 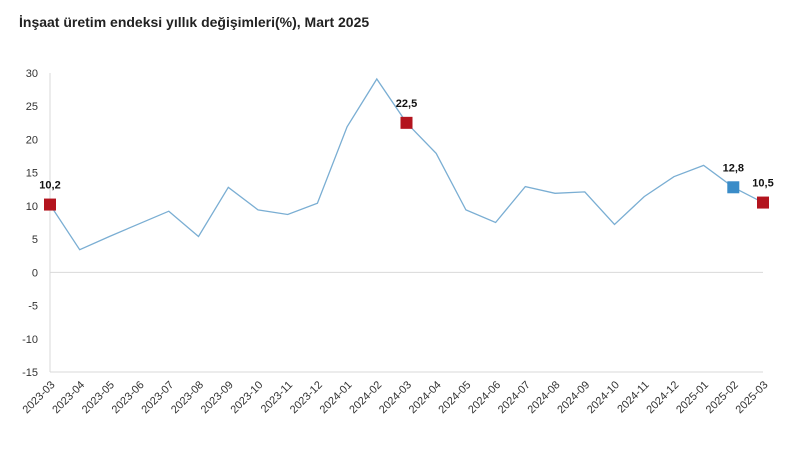 What do you see at coordinates (246, 397) in the screenshot?
I see `x-tick-label: 2023-10` at bounding box center [246, 397].